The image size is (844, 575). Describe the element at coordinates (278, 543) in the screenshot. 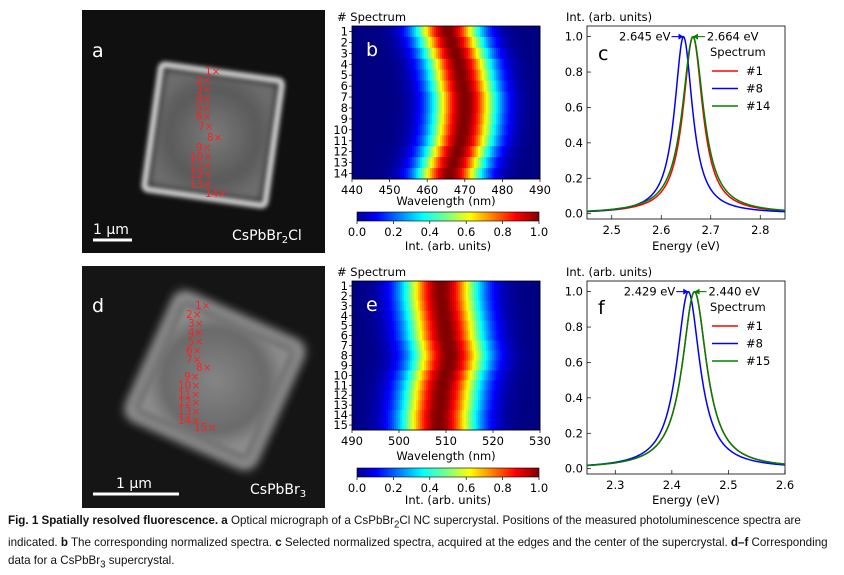

I see `caption-c-label: c` at that location.